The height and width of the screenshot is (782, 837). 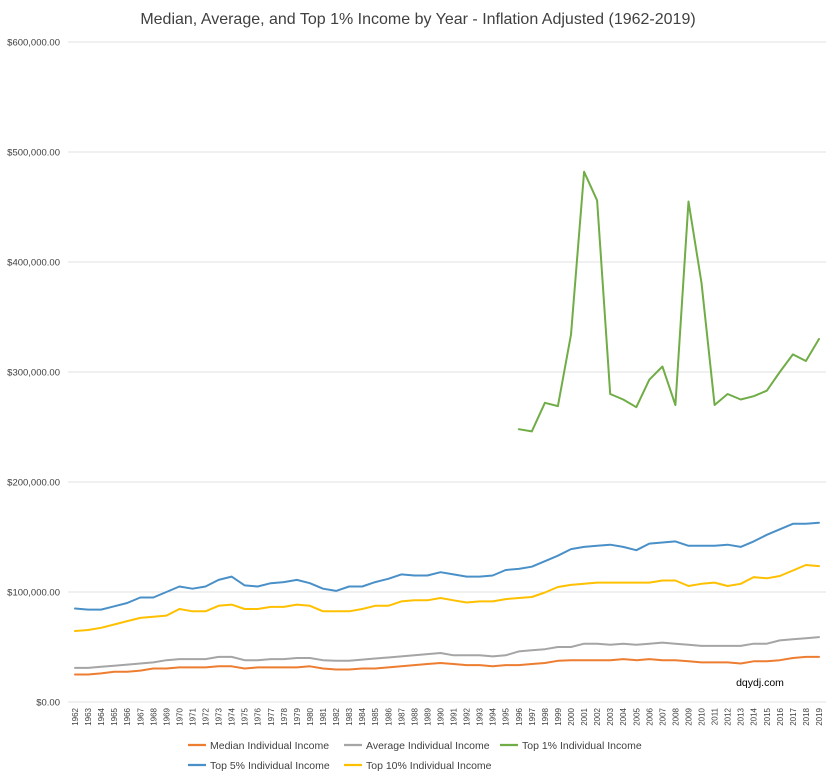 What do you see at coordinates (493, 716) in the screenshot?
I see `x-tick-label-1994: 1994` at bounding box center [493, 716].